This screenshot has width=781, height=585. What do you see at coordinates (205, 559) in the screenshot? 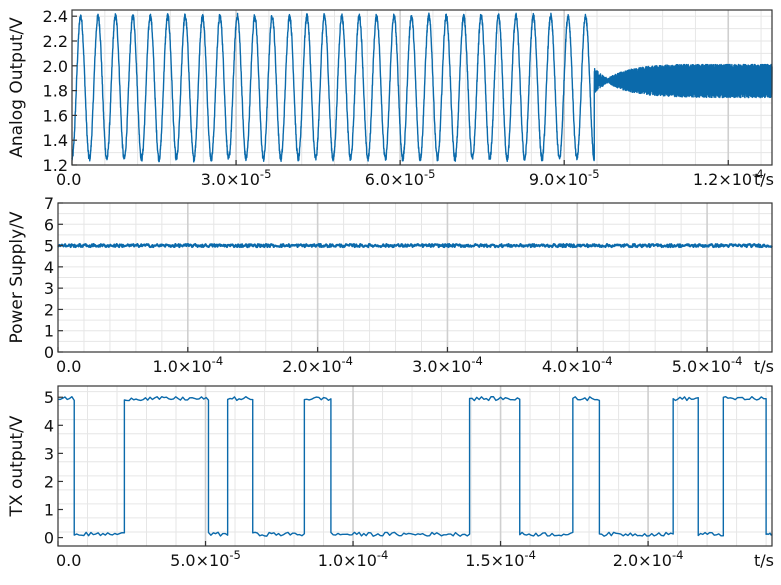
I see `x-tick-label: 5.0×10⁻⁵` at bounding box center [205, 559].